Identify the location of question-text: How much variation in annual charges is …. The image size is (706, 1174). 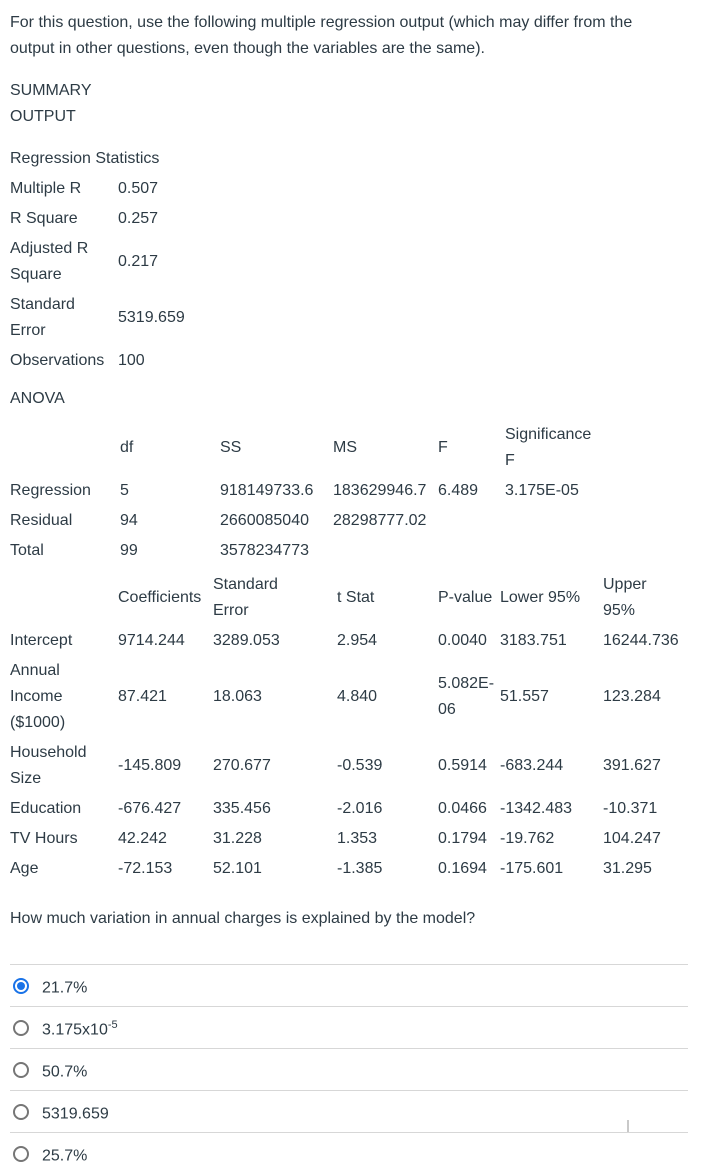
(243, 918).